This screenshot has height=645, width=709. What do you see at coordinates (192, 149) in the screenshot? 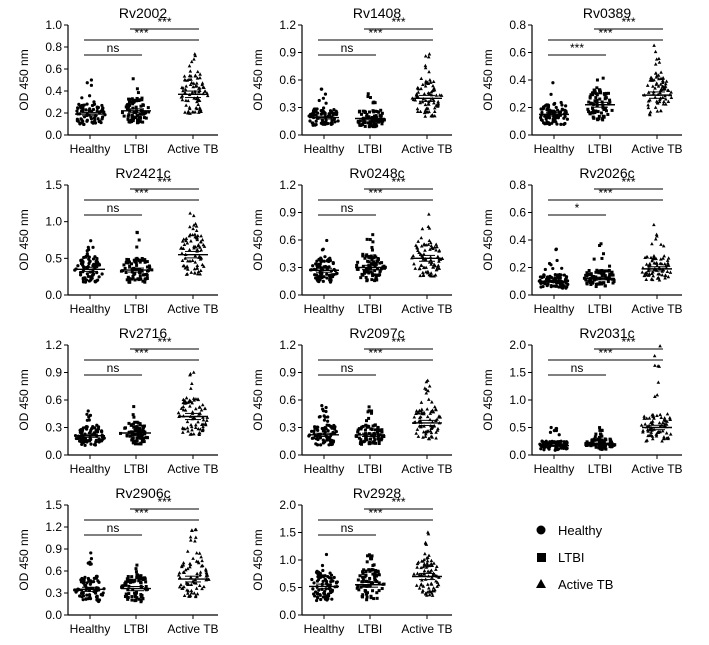
I see `x-tick-label: Active TB` at bounding box center [192, 149].